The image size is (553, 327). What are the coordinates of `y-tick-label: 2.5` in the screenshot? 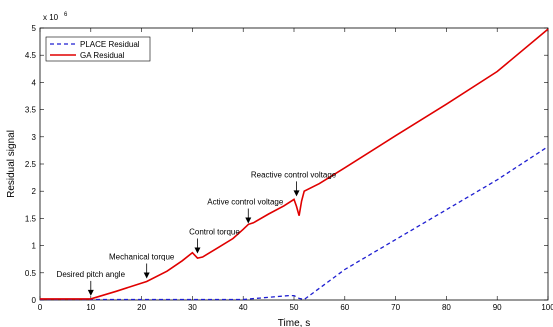 It's located at (31, 164).